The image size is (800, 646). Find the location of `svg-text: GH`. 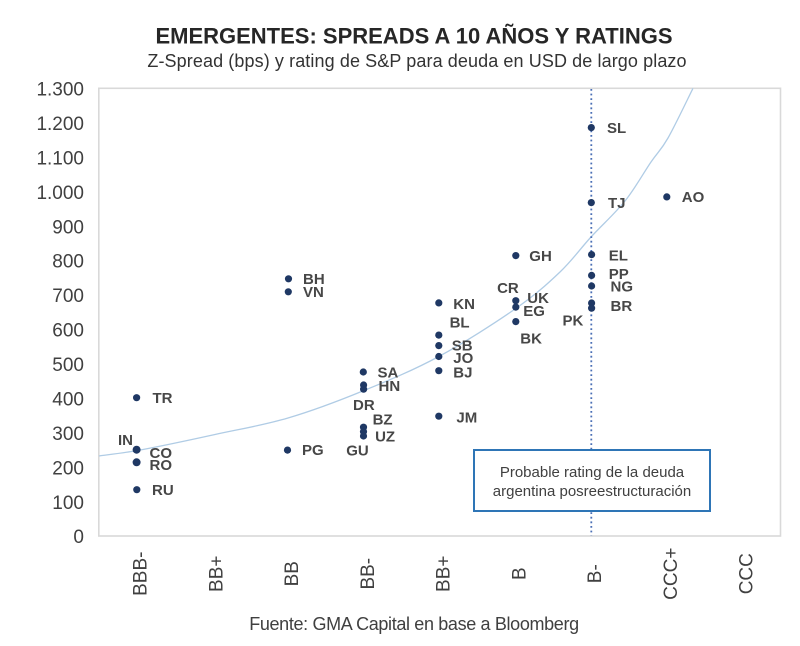

svg-text: GH is located at coordinates (540, 256).